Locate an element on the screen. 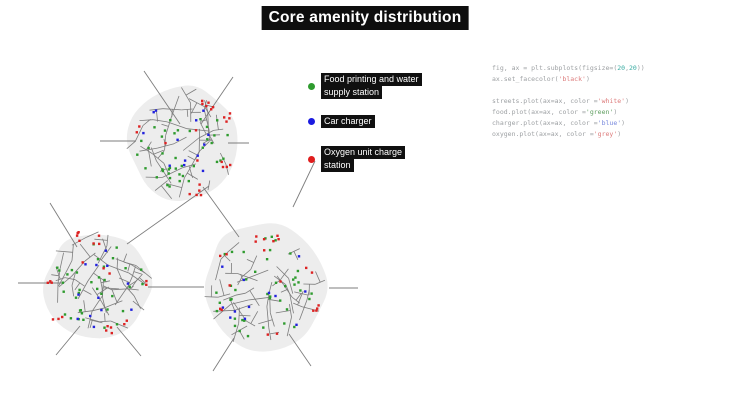  legend-item-food: Food printing and water supply station is located at coordinates (365, 86).